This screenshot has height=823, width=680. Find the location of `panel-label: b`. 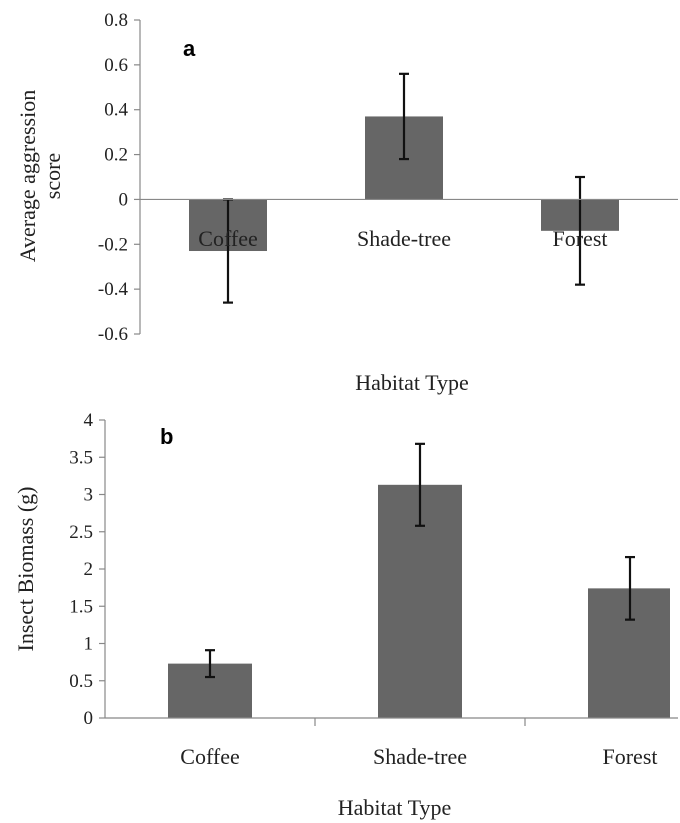

panel-label: b is located at coordinates (166, 436).